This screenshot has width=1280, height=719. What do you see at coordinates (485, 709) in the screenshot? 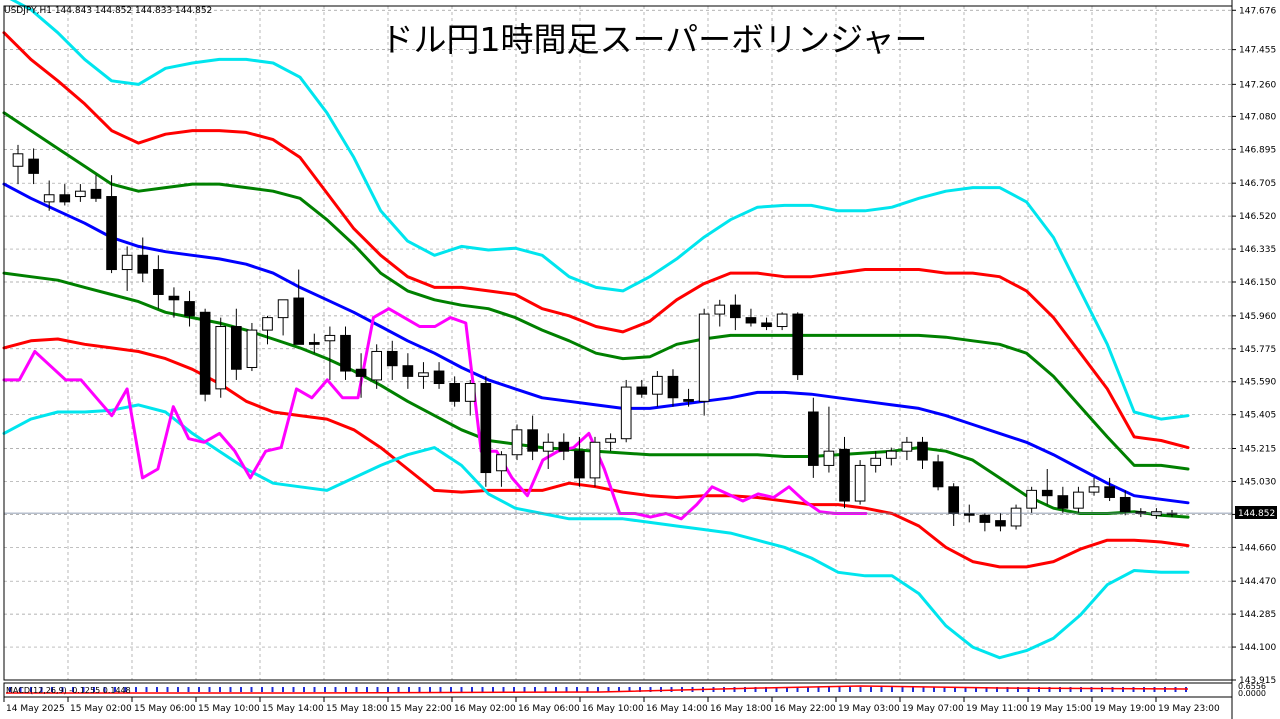
I see `x-tick-label: 16 May 02:00` at bounding box center [485, 709].